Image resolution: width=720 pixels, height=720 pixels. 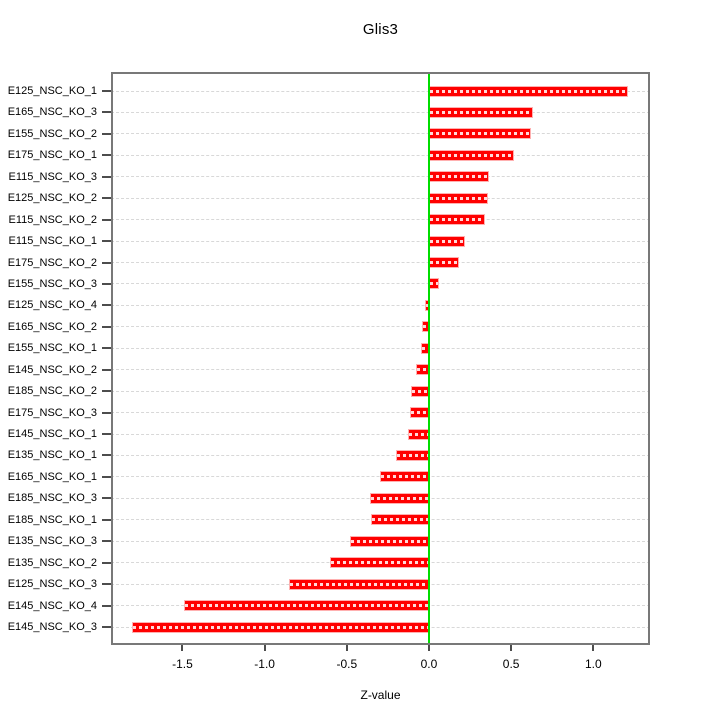 I want to click on y-axis-label: E185_NSC_KO_1, so click(x=52, y=519).